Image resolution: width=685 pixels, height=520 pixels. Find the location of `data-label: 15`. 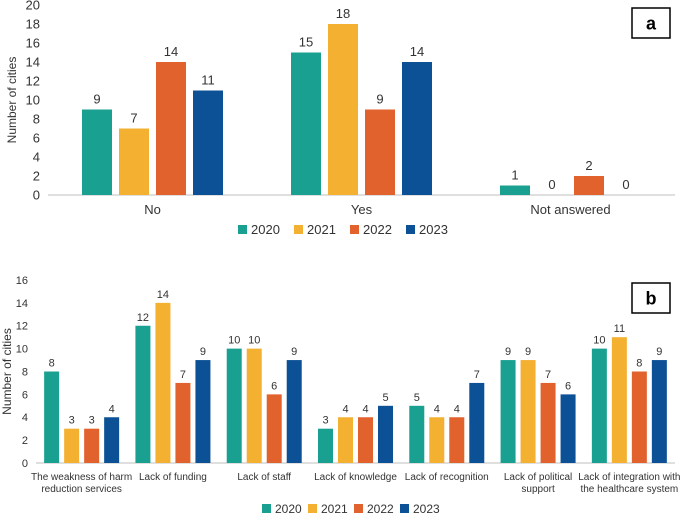

data-label: 15 is located at coordinates (306, 42).